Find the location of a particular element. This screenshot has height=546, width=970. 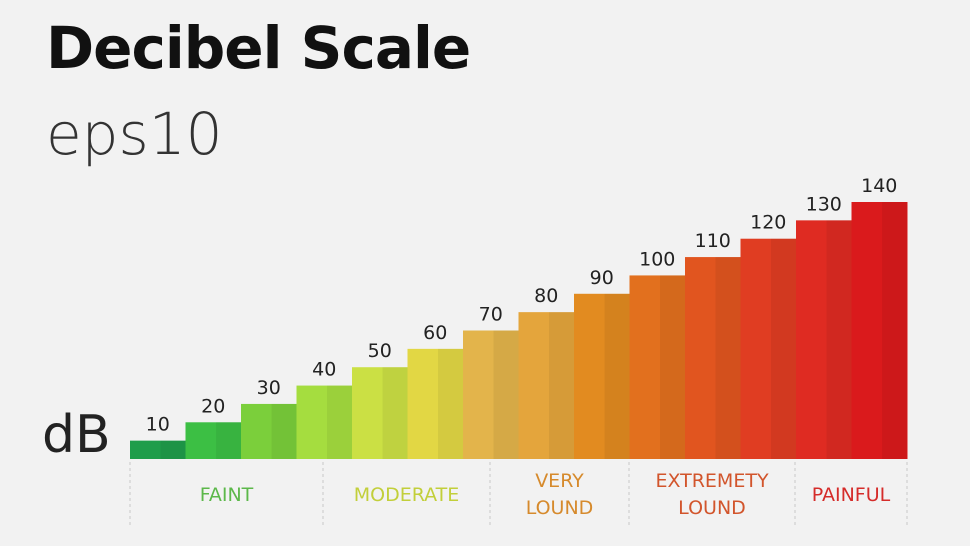

group-label-text: EXTREMETY LOUND is located at coordinates (712, 494).